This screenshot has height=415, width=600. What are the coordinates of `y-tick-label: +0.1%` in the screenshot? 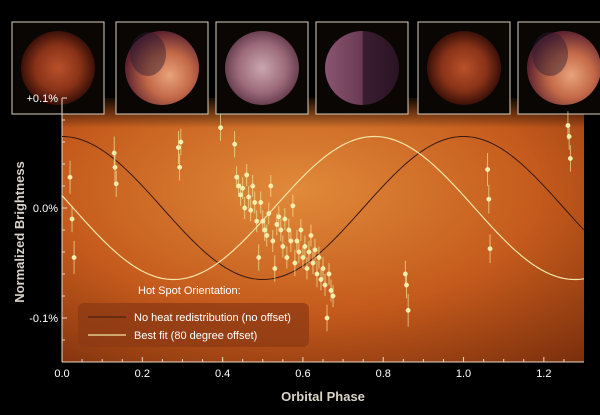 It's located at (43, 99).